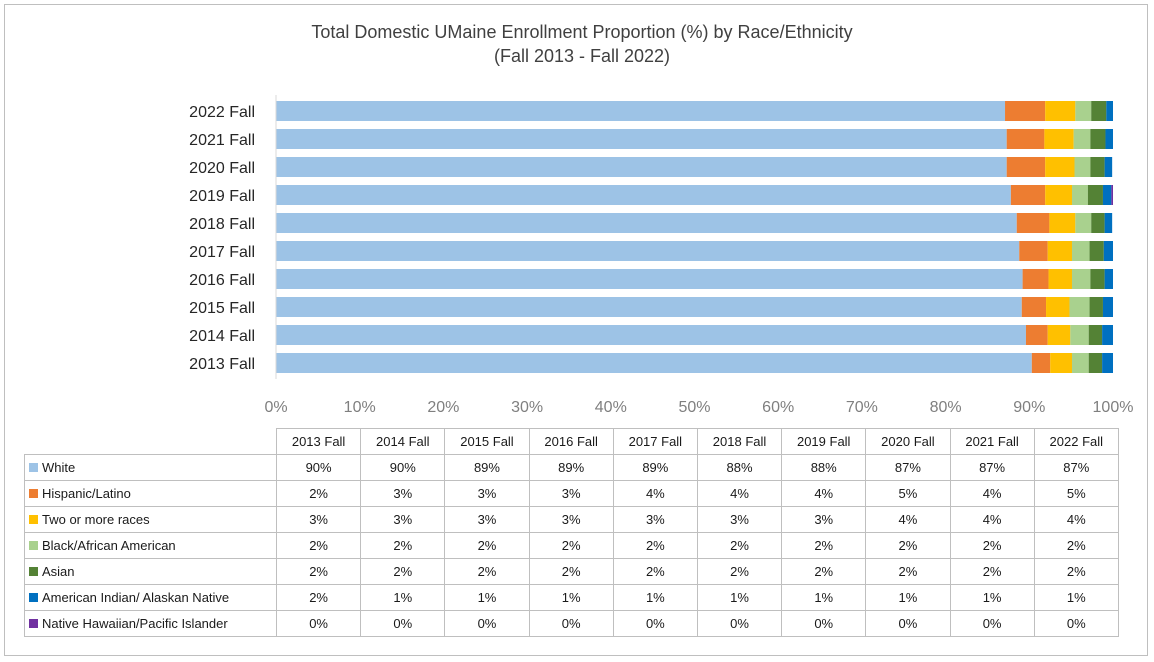 The height and width of the screenshot is (662, 1154). Describe the element at coordinates (1108, 167) in the screenshot. I see `bar-segment-american-indian-alaskan-native-2020-fall` at that location.